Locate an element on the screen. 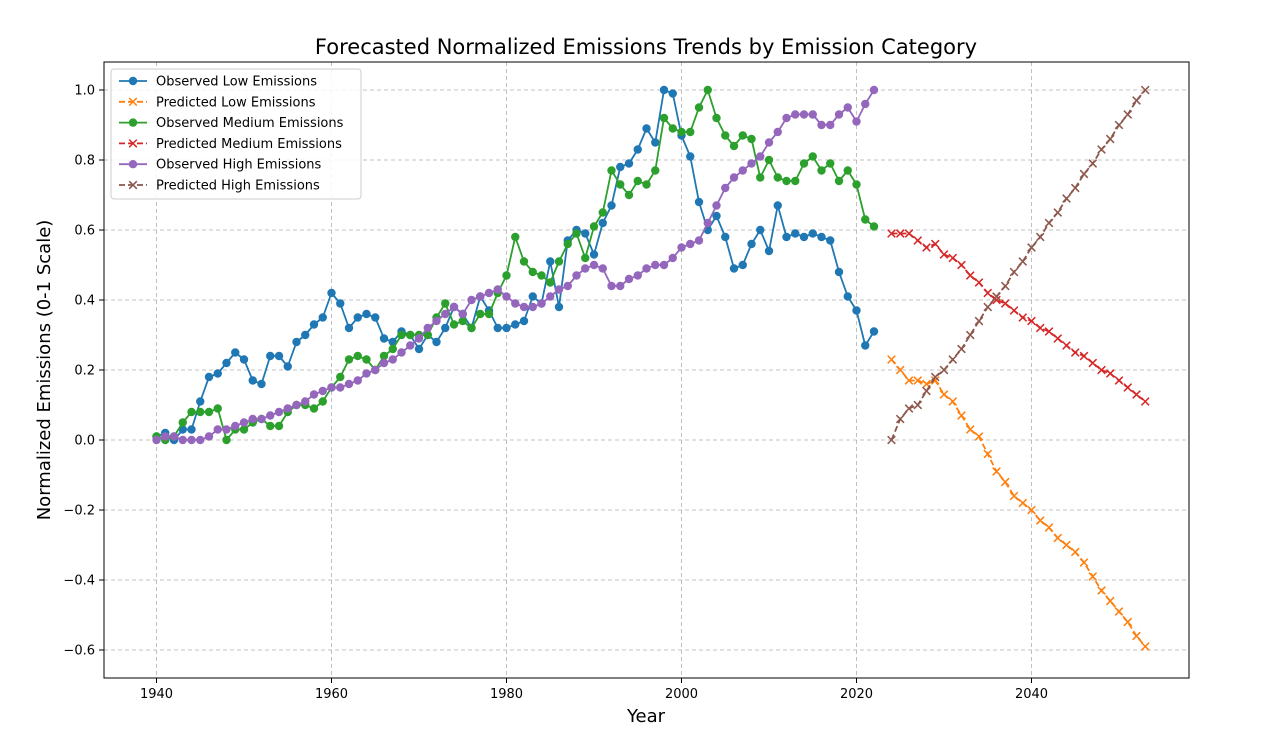 This screenshot has height=746, width=1277. legend-item: Observed High Emissions is located at coordinates (220, 165).